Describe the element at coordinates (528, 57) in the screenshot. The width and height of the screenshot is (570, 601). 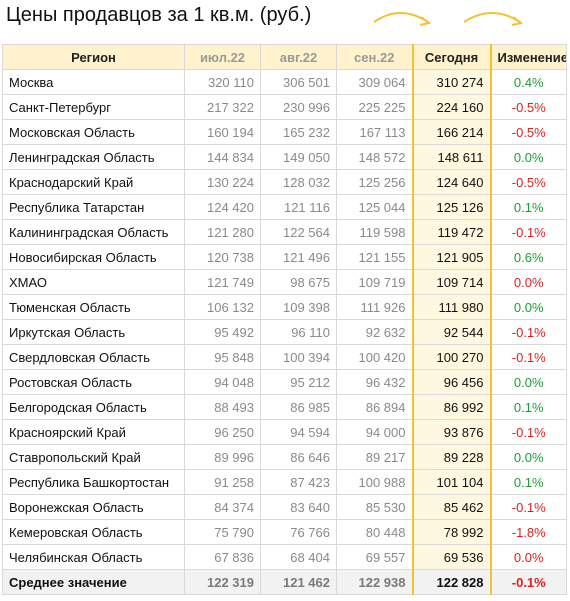
I see `header-change: Изменение` at that location.